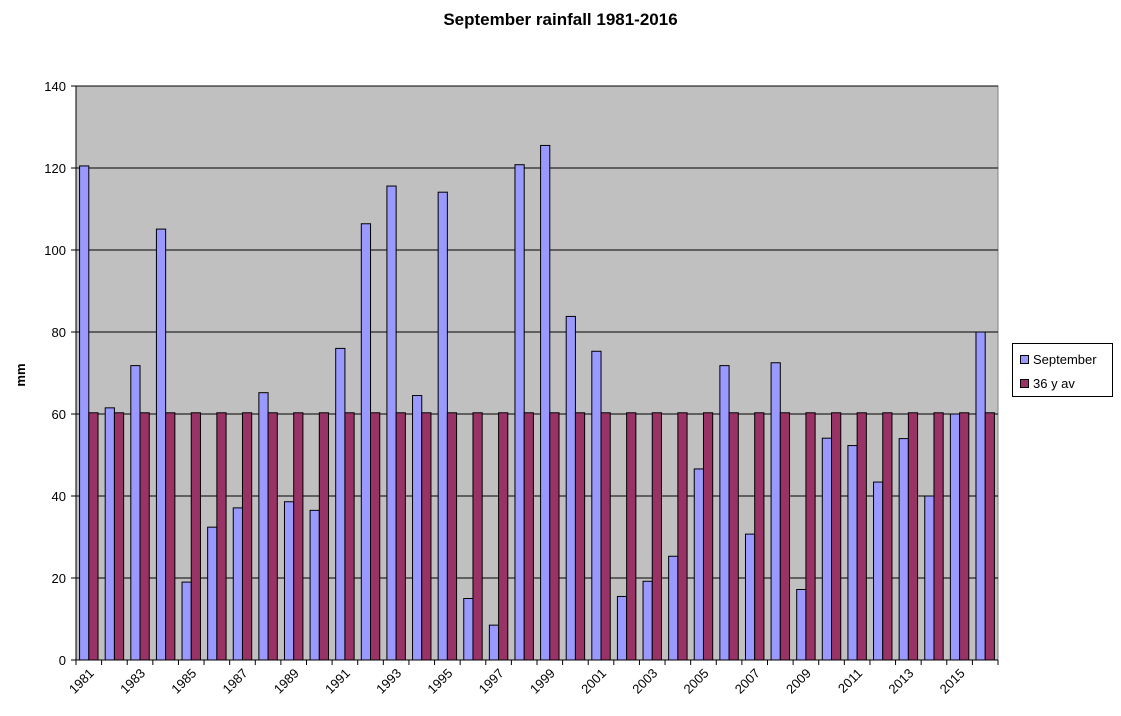 Image resolution: width=1121 pixels, height=716 pixels. What do you see at coordinates (81, 681) in the screenshot?
I see `x-tick-label-1981: 1981` at bounding box center [81, 681].